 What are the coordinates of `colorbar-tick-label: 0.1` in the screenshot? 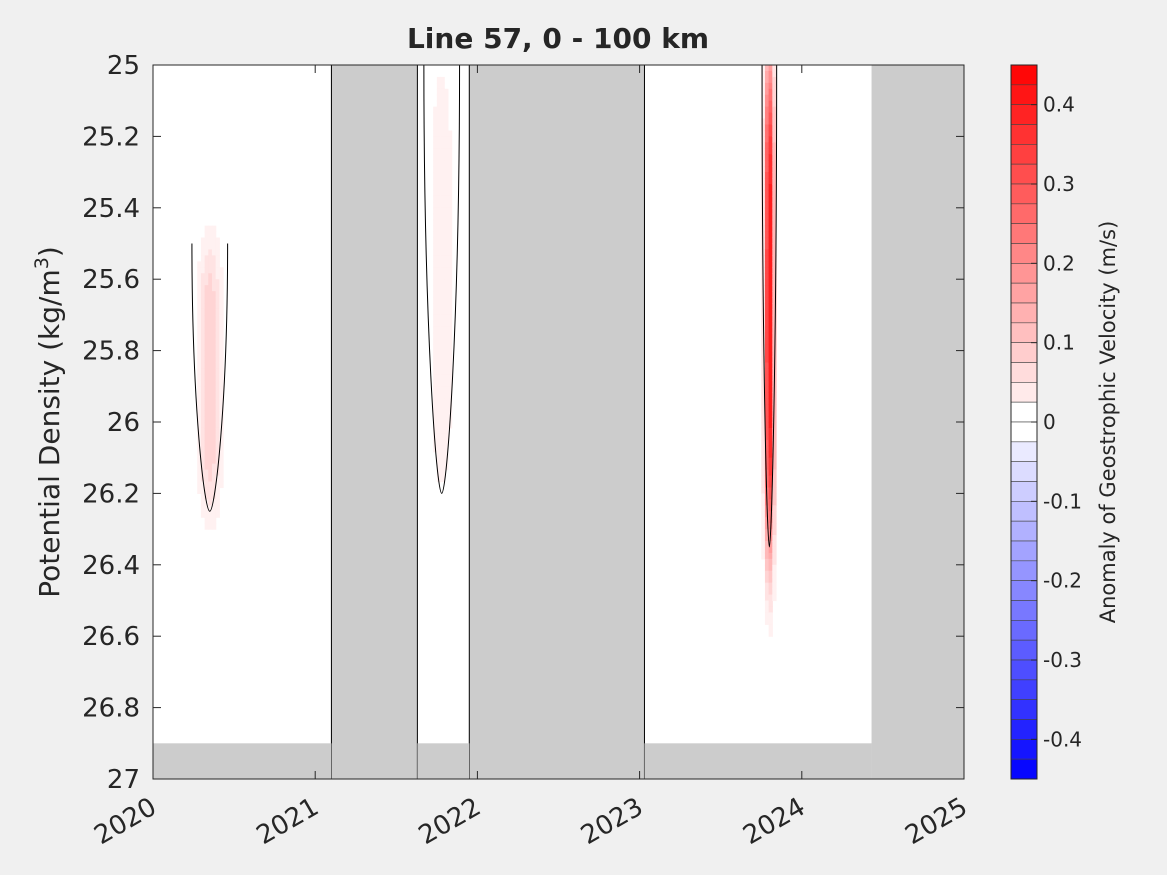 It's located at (1059, 343).